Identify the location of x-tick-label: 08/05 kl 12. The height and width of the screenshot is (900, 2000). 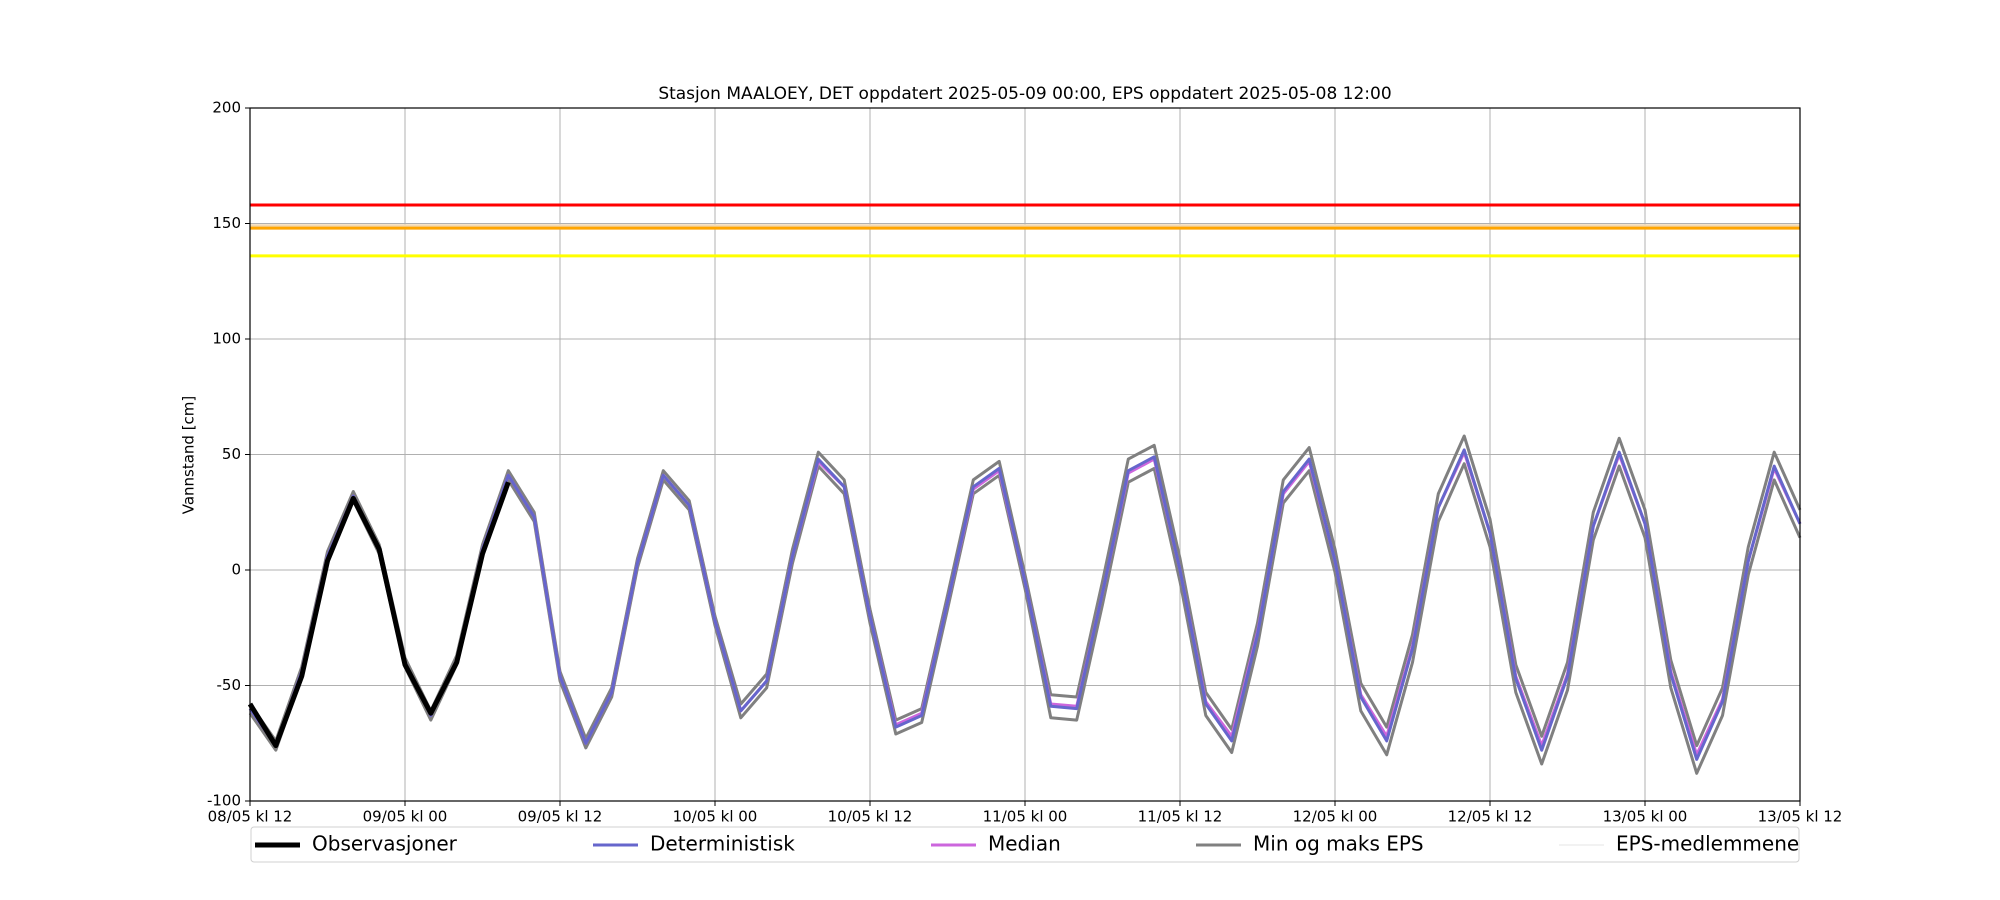
(250, 817).